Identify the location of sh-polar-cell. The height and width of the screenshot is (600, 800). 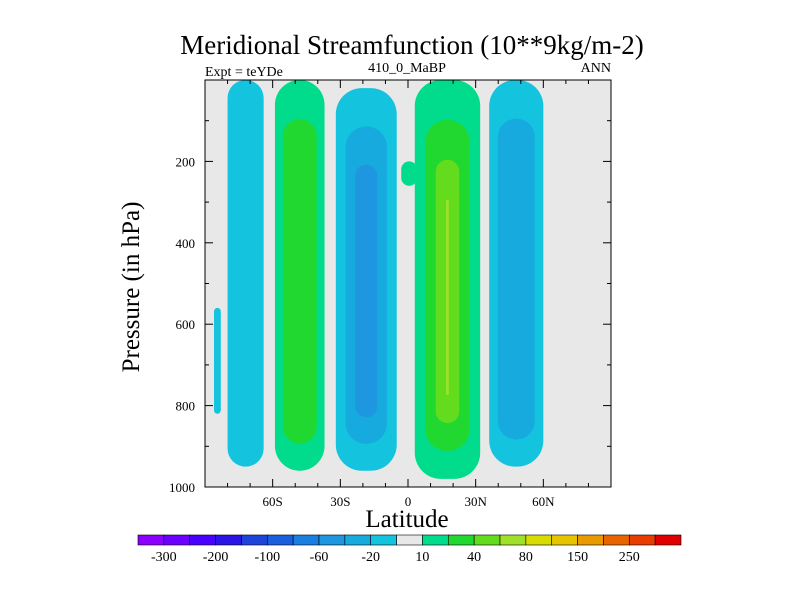
(245, 273).